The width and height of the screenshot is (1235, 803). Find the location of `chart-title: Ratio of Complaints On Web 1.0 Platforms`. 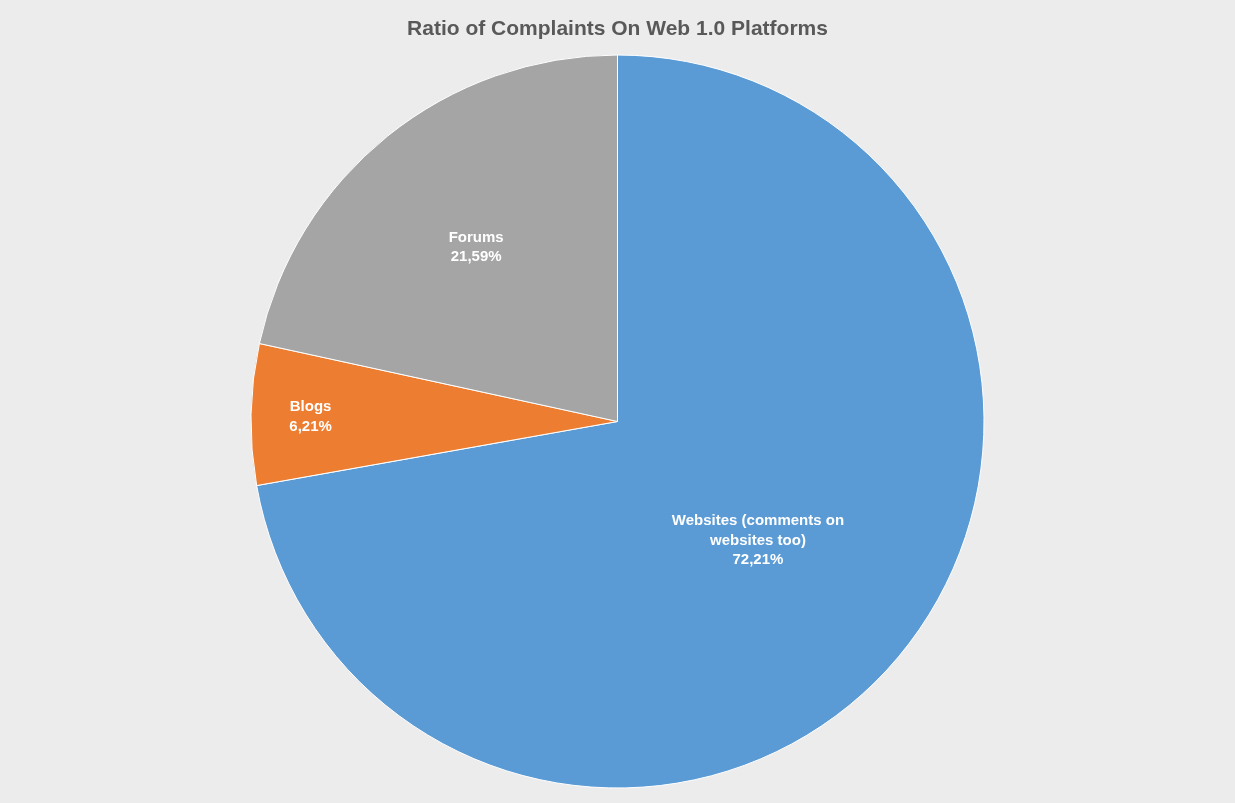

chart-title: Ratio of Complaints On Web 1.0 Platforms is located at coordinates (617, 27).